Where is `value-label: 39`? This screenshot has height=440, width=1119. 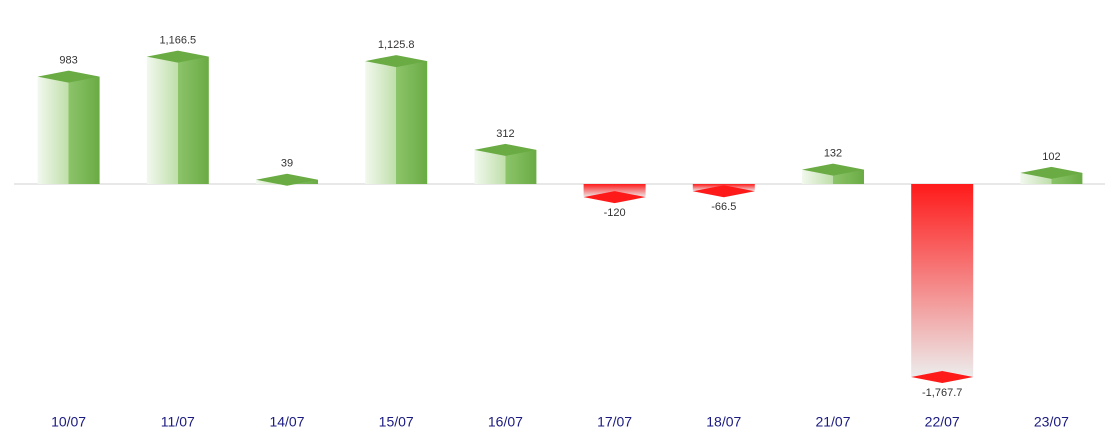 value-label: 39 is located at coordinates (287, 164).